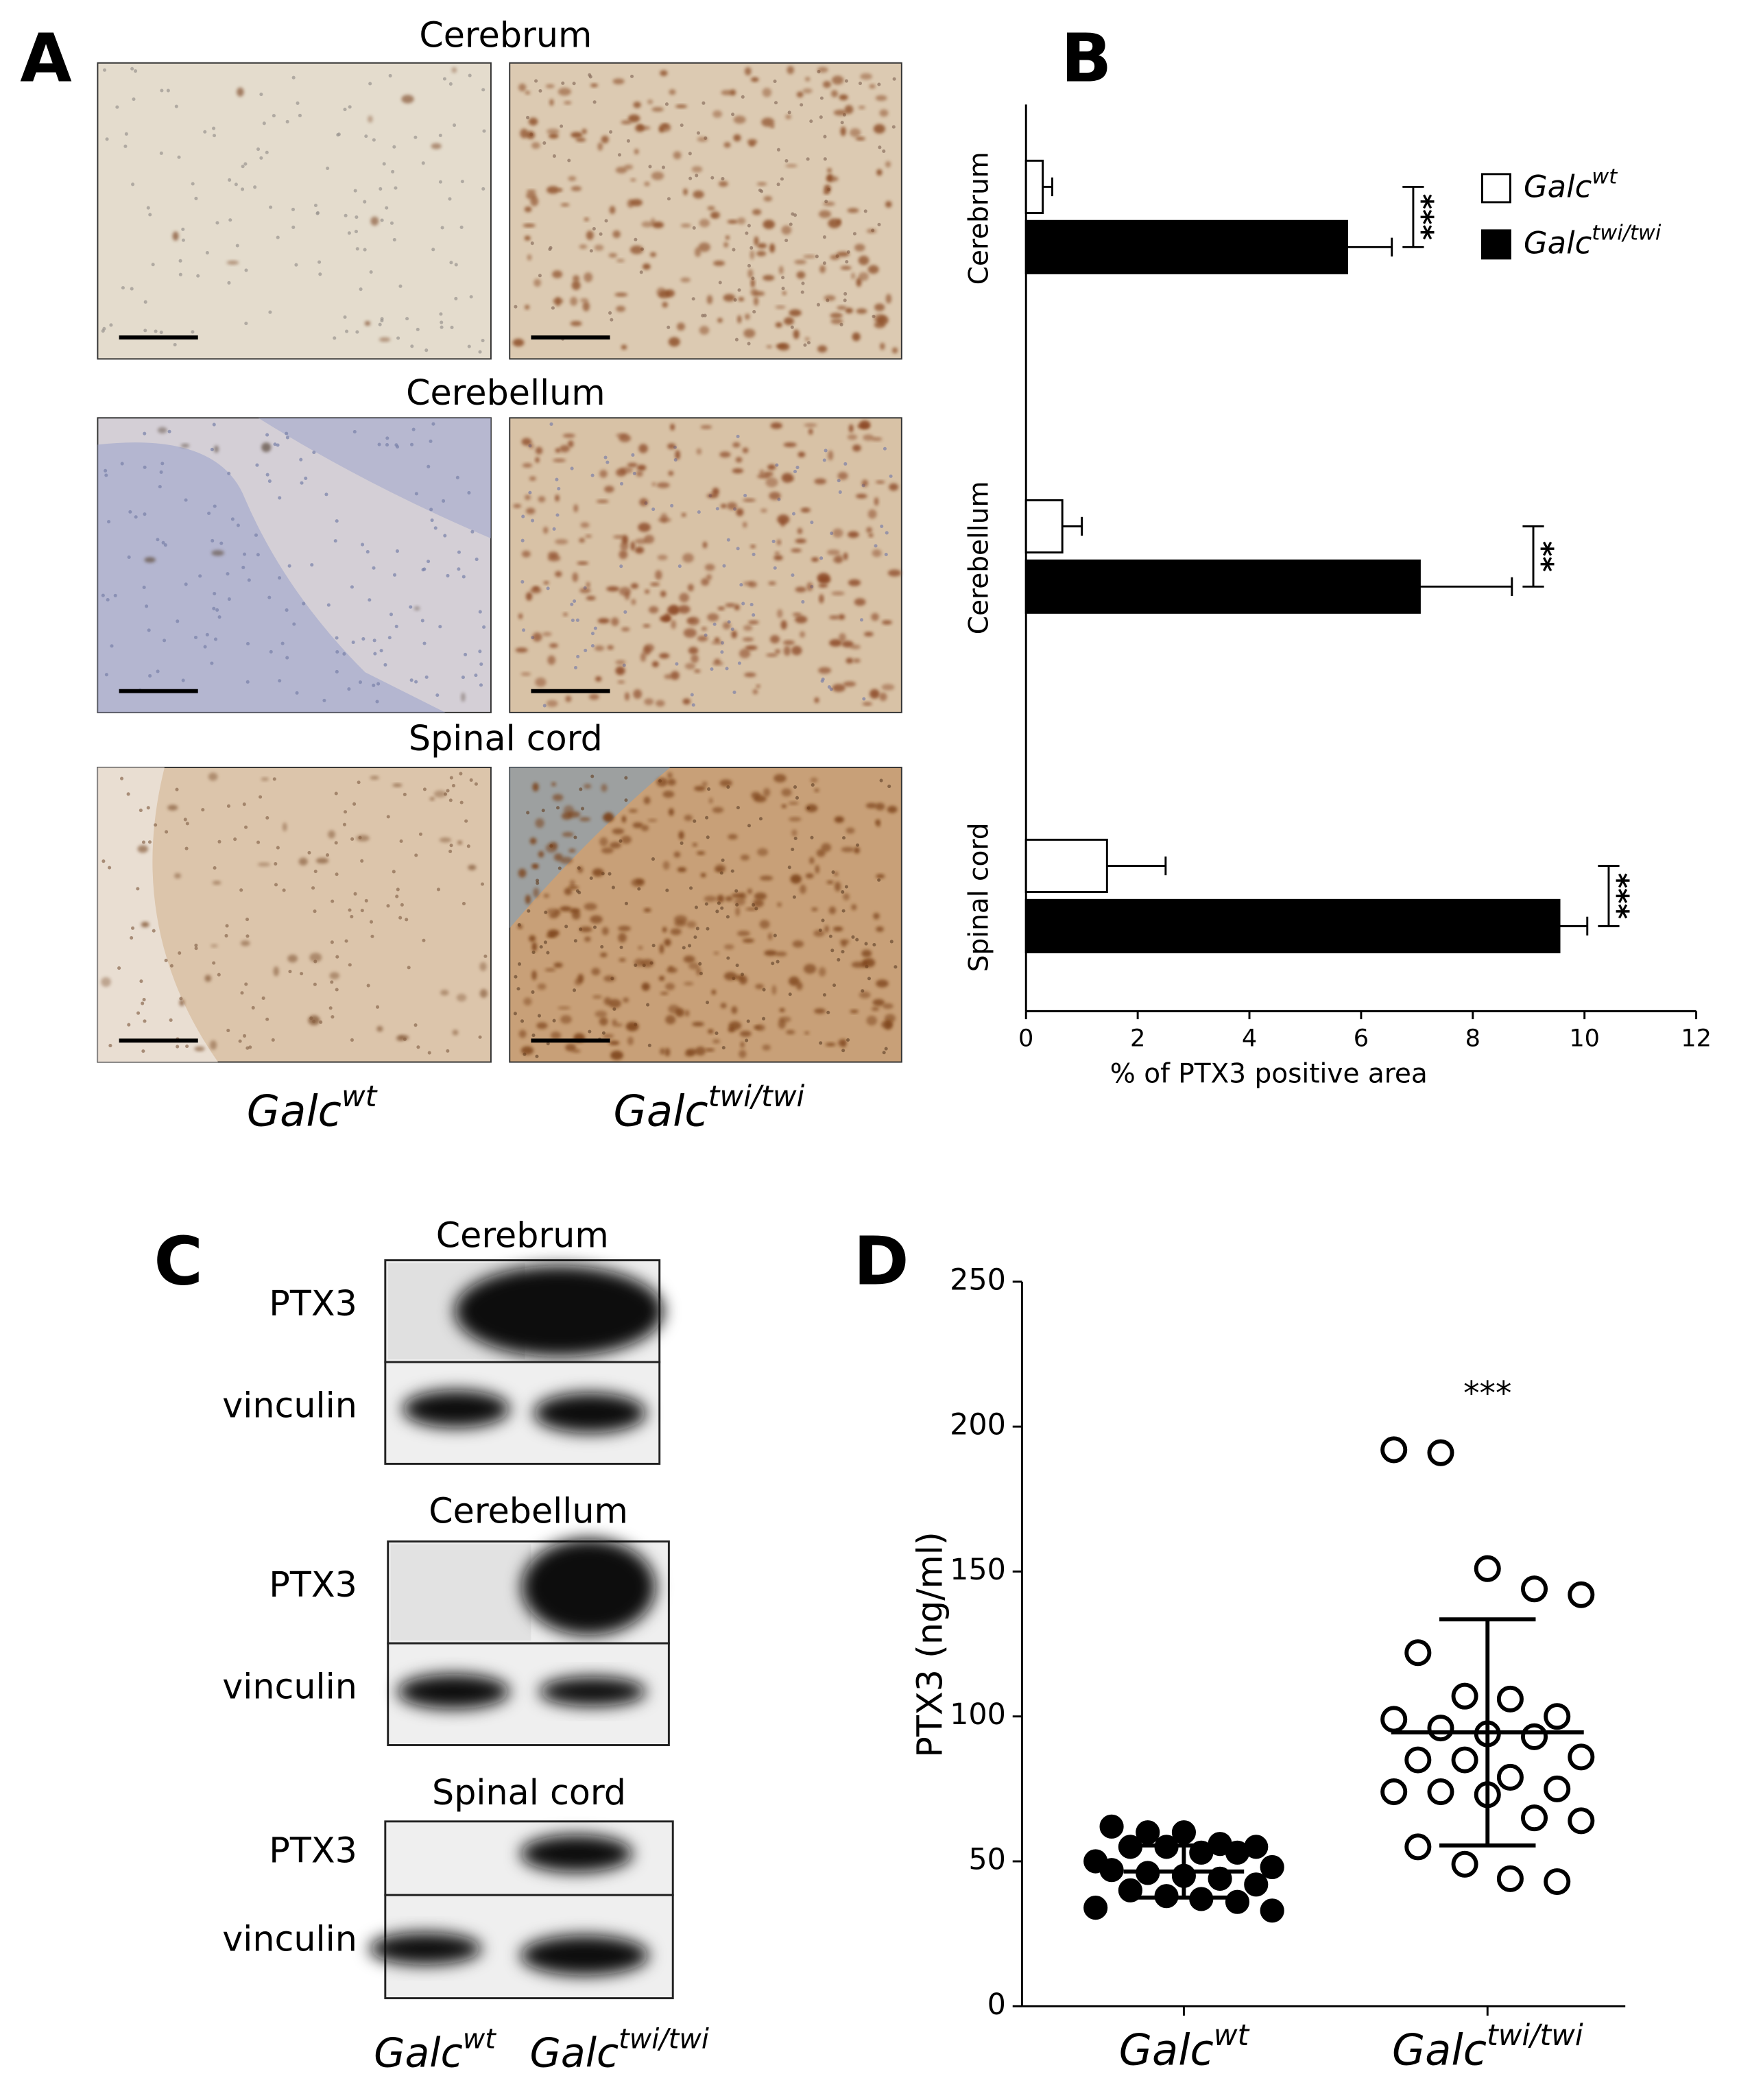 The image size is (1739, 2100). Describe the element at coordinates (1558, 186) in the screenshot. I see `label-base: Galc` at that location.